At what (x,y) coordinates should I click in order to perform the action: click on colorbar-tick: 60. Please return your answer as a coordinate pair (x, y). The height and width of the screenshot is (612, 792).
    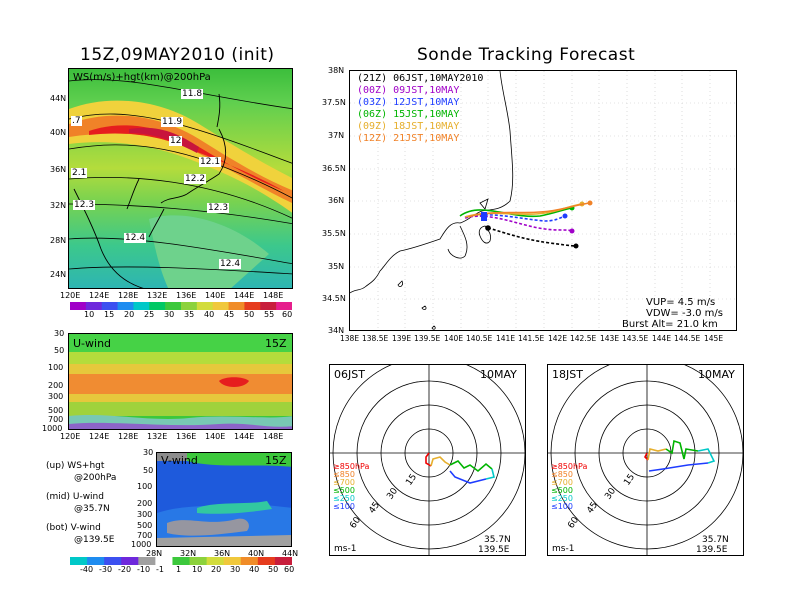
    Looking at the image, I should click on (289, 569).